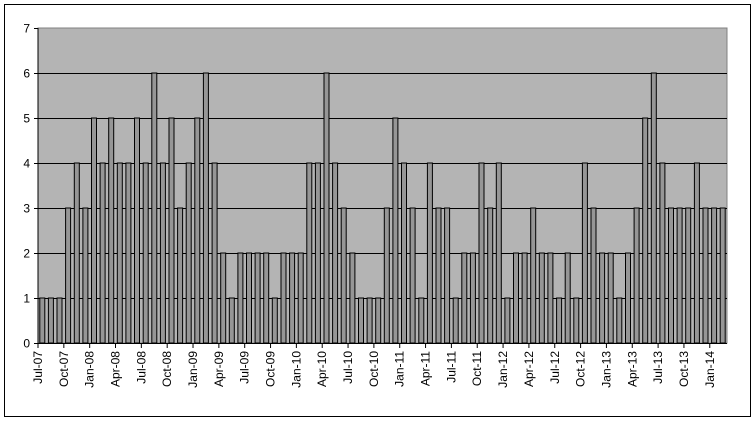 This screenshot has height=421, width=755. Describe the element at coordinates (632, 369) in the screenshot. I see `x-tick-label: Apr-13` at that location.